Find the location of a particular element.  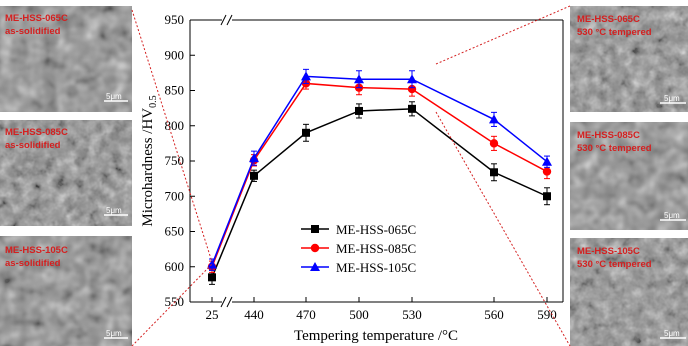

micrograph-left-1-state: as-solidified is located at coordinates (33, 31).